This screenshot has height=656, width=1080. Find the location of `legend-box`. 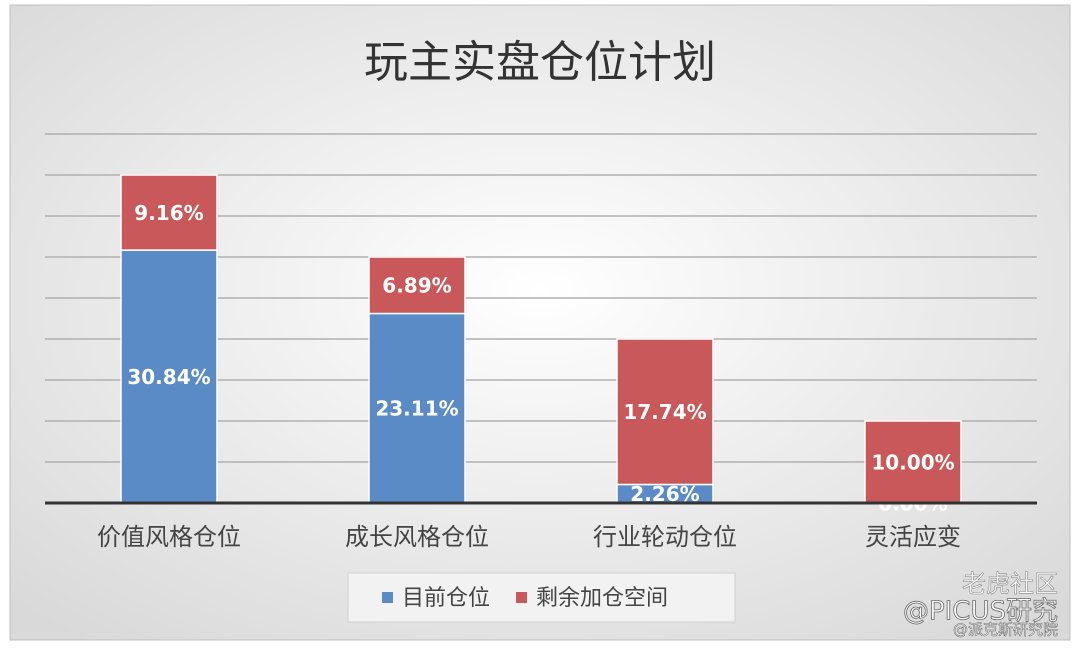

legend-box is located at coordinates (541, 597).